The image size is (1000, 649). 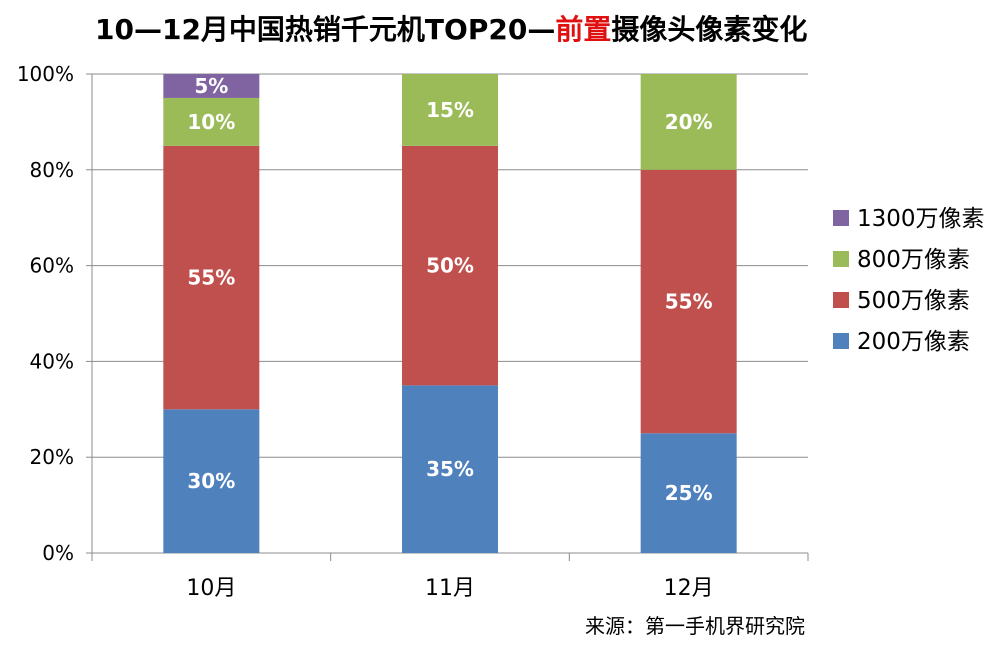 What do you see at coordinates (52, 266) in the screenshot?
I see `y-tick-label: 60%` at bounding box center [52, 266].